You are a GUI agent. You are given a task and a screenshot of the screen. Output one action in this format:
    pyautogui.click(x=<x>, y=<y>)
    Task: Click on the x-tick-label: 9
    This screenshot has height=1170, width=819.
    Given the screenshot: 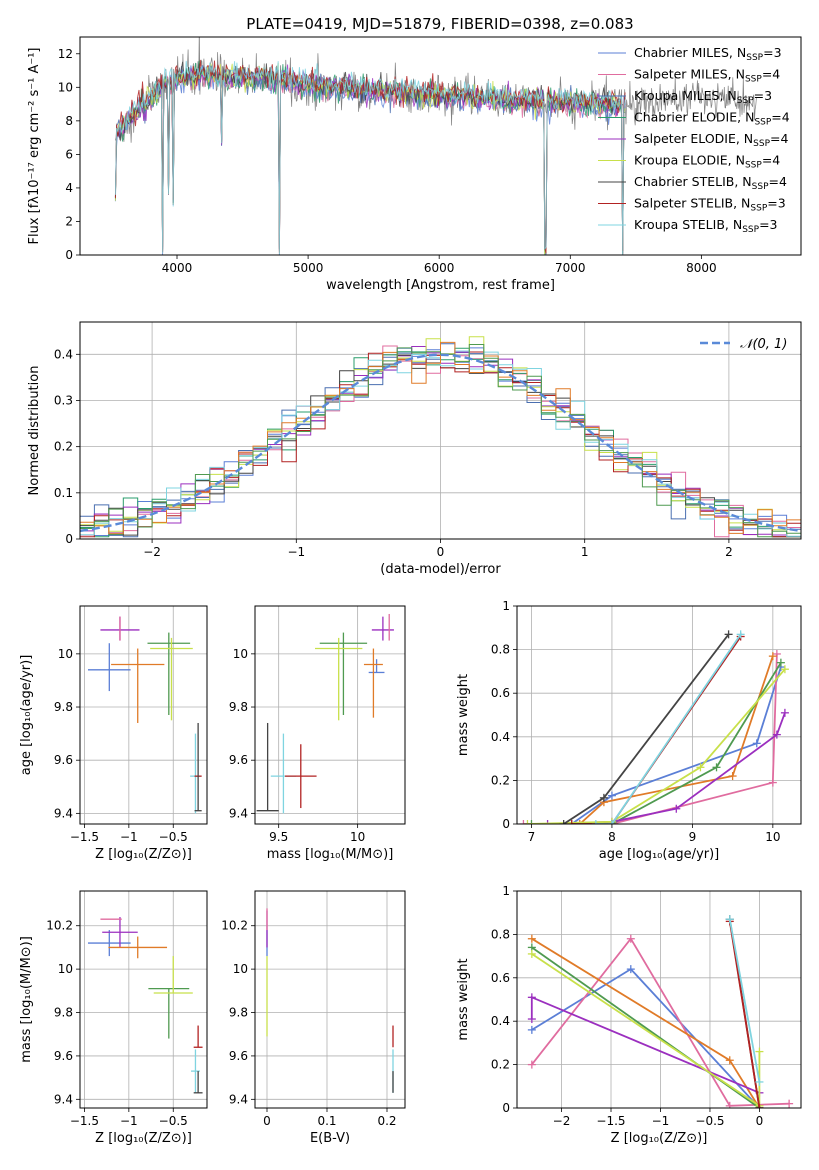 What is the action you would take?
    pyautogui.click(x=693, y=837)
    